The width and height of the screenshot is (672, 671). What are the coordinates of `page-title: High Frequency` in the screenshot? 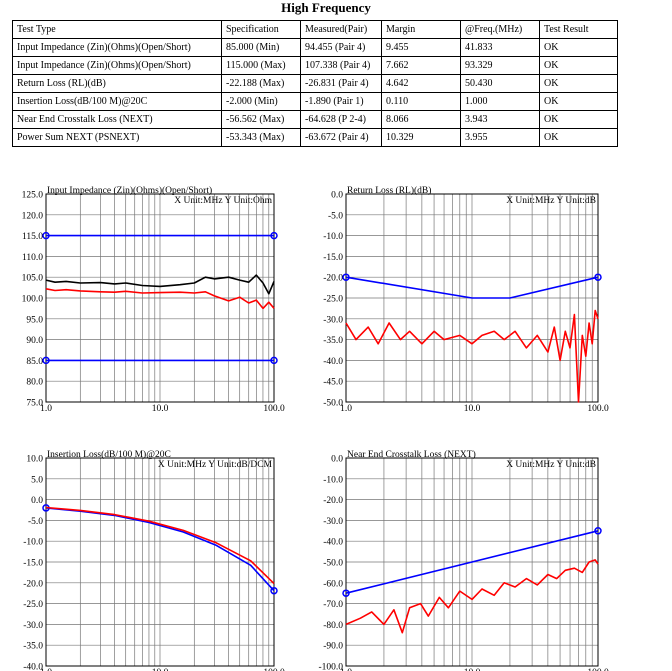 It's located at (326, 7).